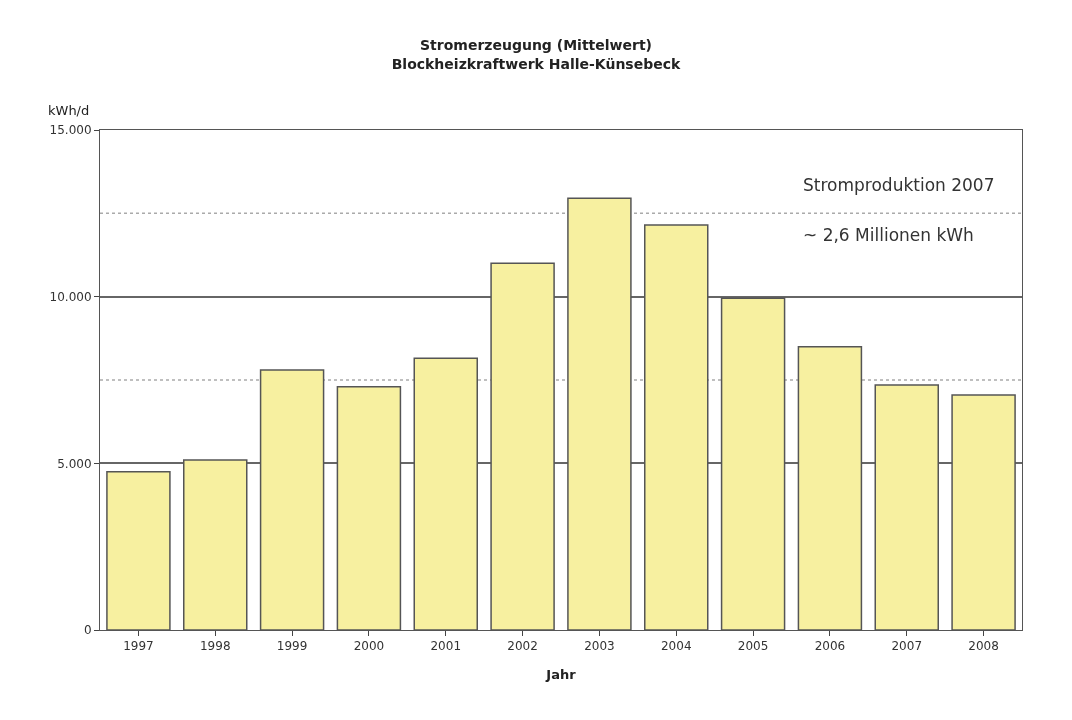 The image size is (1072, 720). Describe the element at coordinates (536, 63) in the screenshot. I see `chart-subtitle: Blockheizkraftwerk Halle-Künsebeck` at that location.